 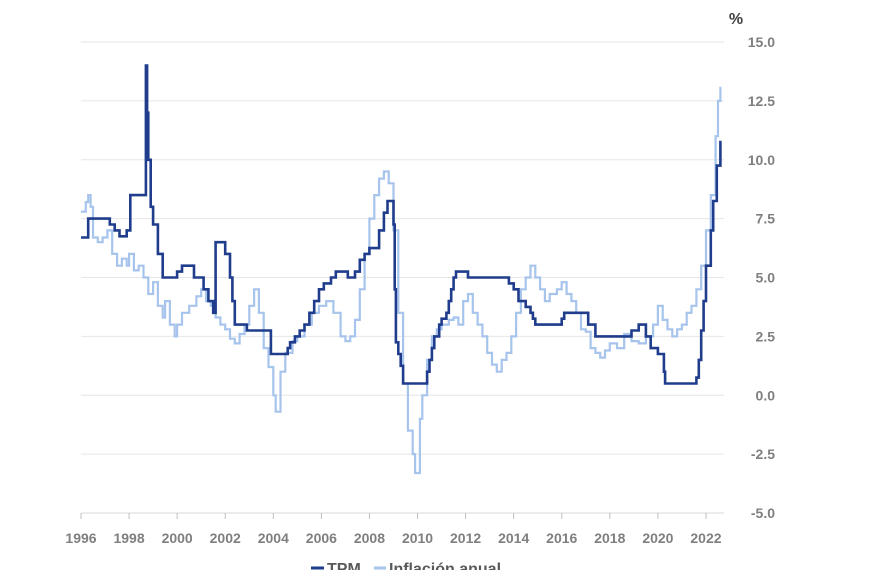 What do you see at coordinates (344, 565) in the screenshot?
I see `legend-label-tpm: TPM` at bounding box center [344, 565].